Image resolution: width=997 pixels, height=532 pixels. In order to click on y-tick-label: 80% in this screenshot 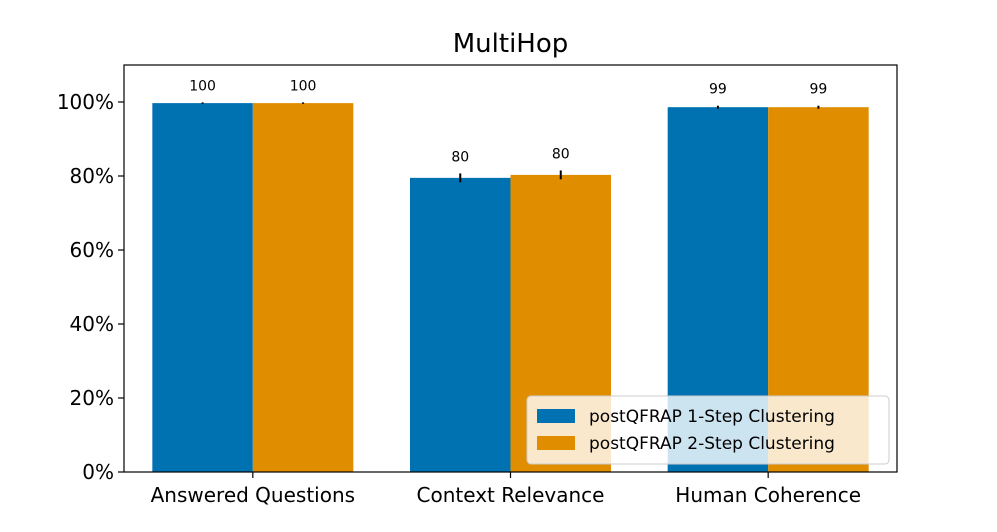, I will do `click(92, 176)`.